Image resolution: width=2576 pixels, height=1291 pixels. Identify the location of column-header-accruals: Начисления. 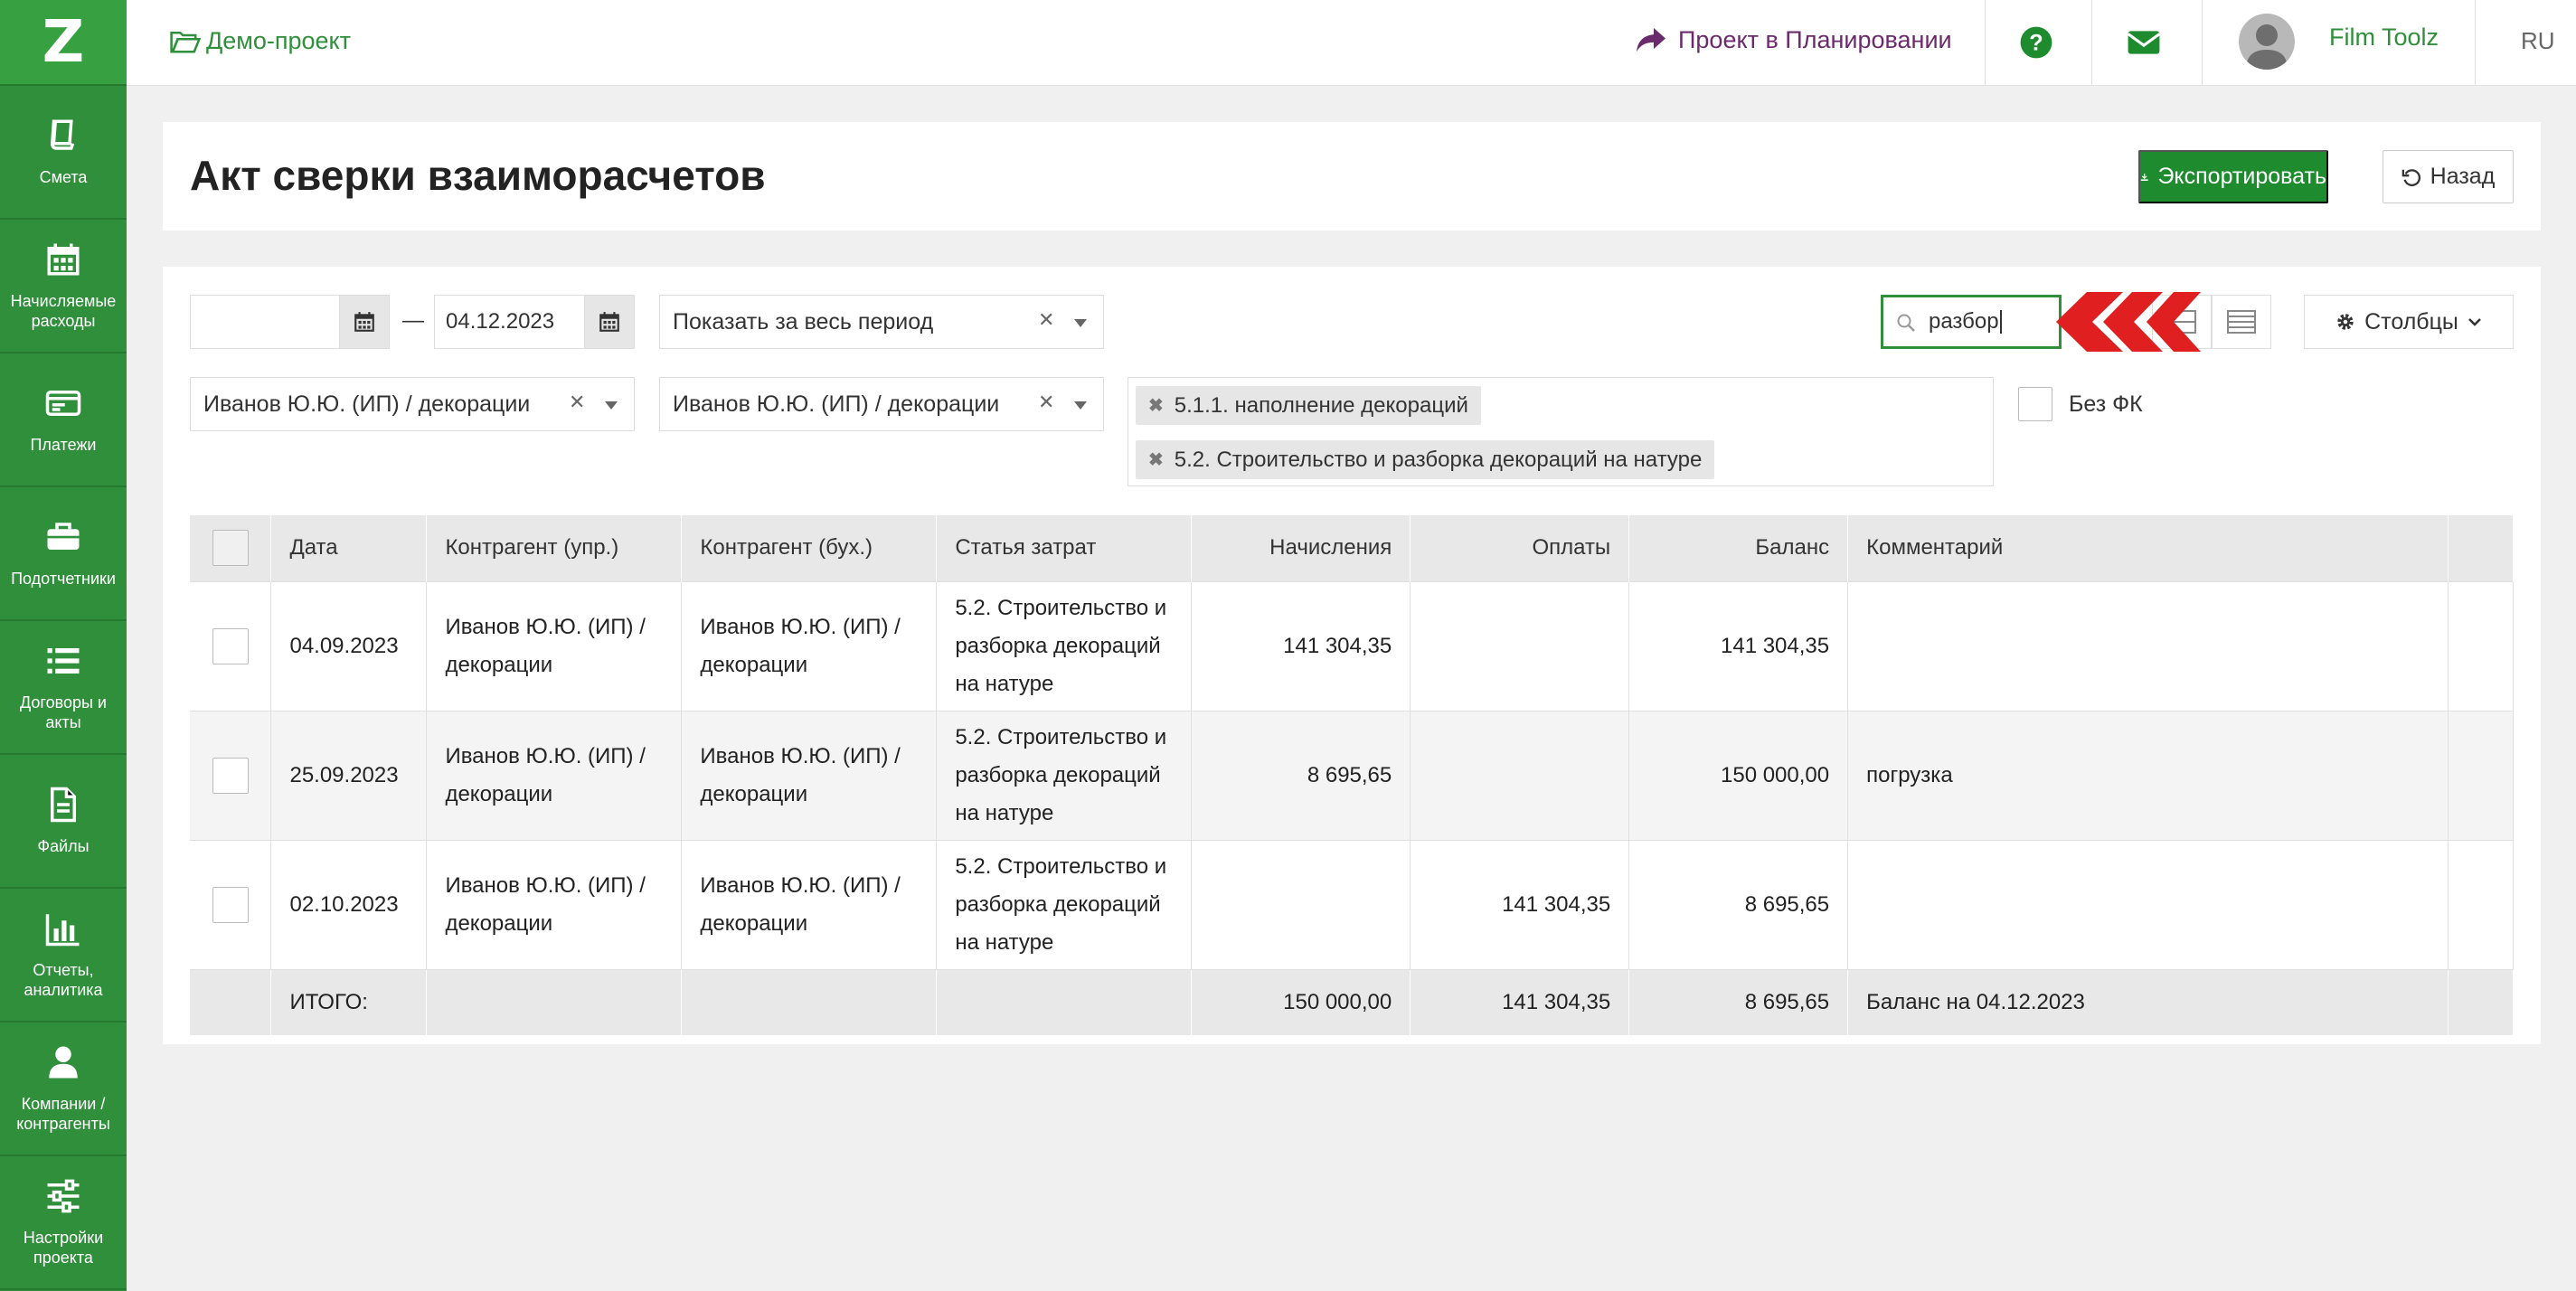
(1301, 548).